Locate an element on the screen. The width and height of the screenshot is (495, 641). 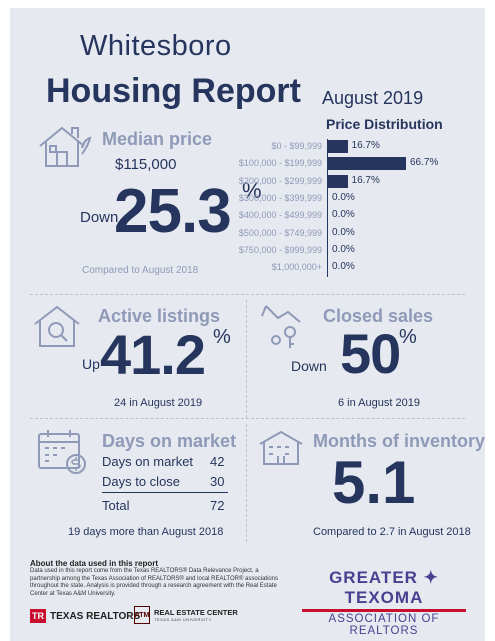
active-listings-heading: Active listings is located at coordinates (159, 316).